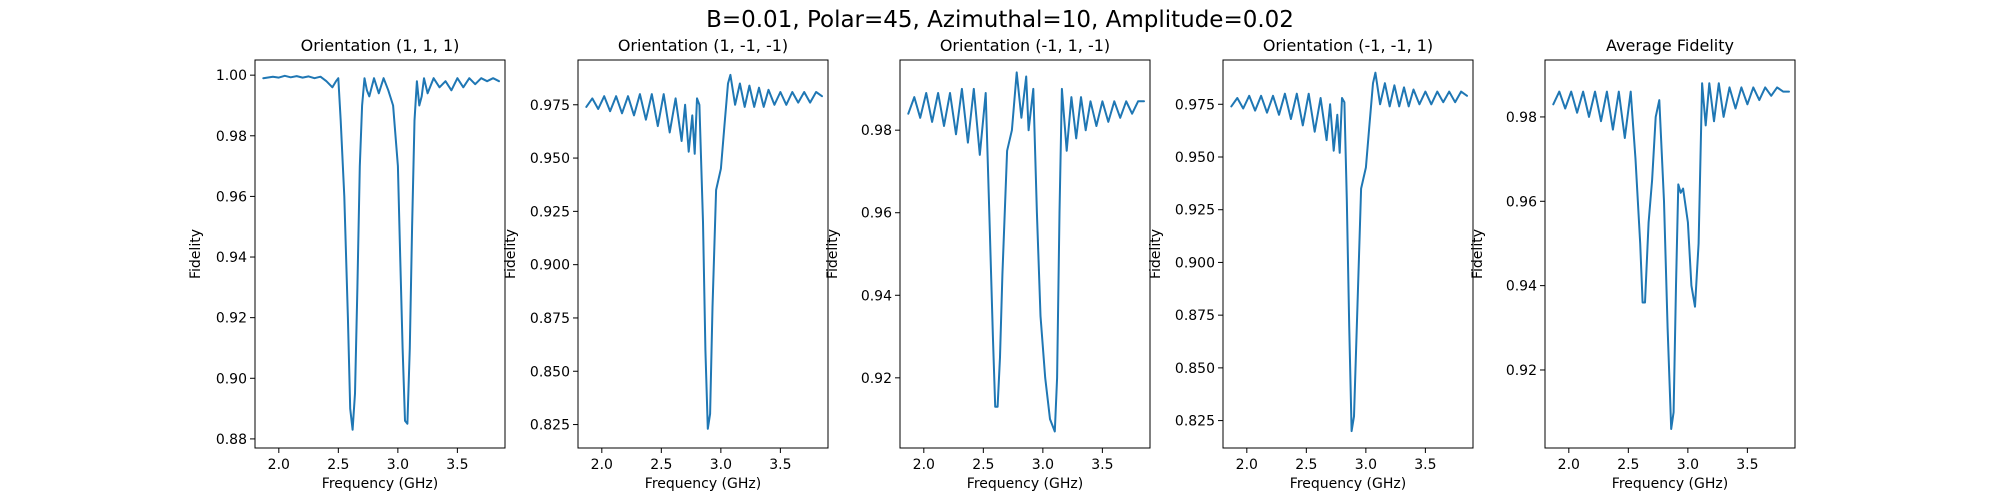  I want to click on y-tick-label: 1.00, so click(231, 76).